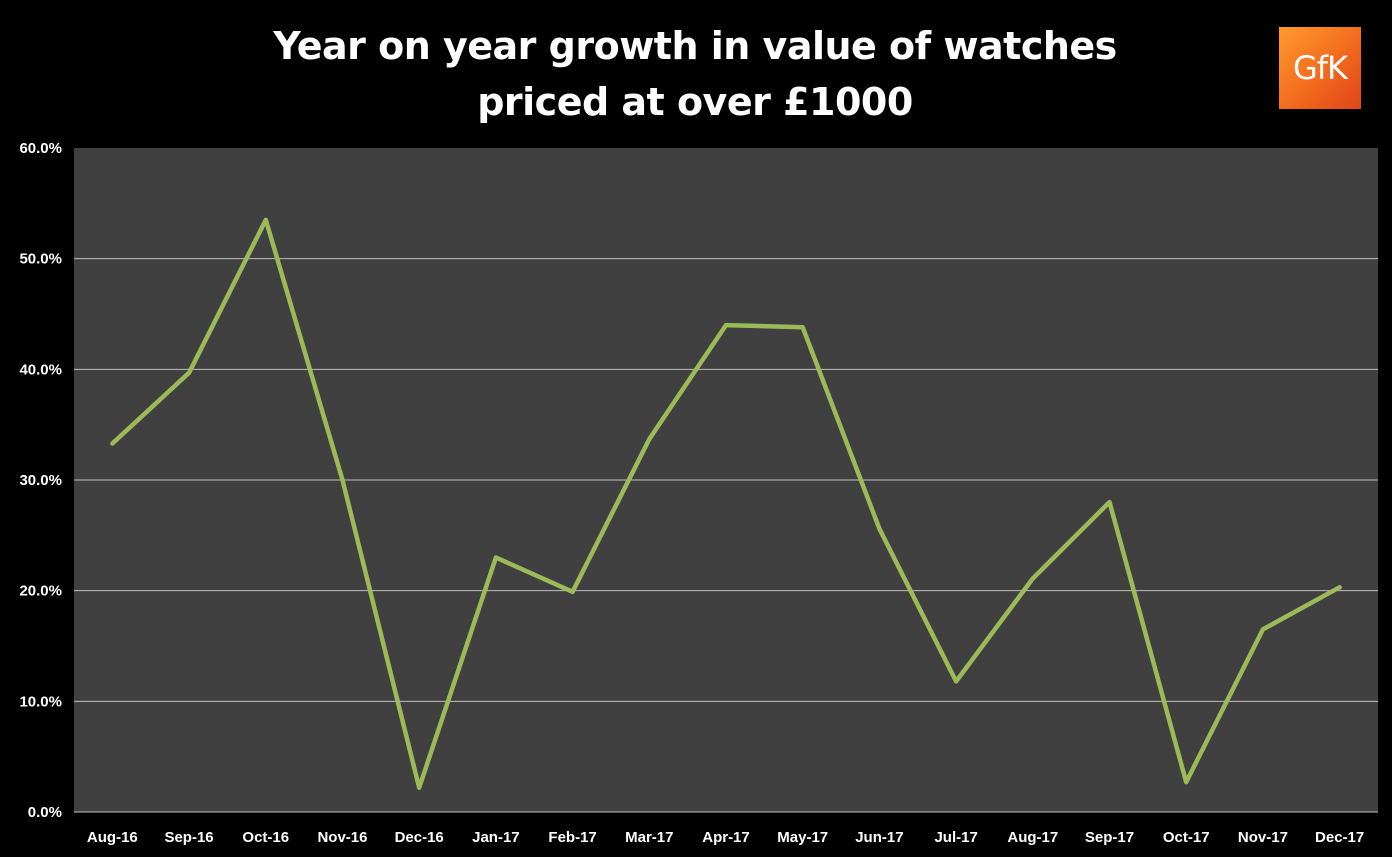  I want to click on x-tick-label: Nov-16, so click(342, 837).